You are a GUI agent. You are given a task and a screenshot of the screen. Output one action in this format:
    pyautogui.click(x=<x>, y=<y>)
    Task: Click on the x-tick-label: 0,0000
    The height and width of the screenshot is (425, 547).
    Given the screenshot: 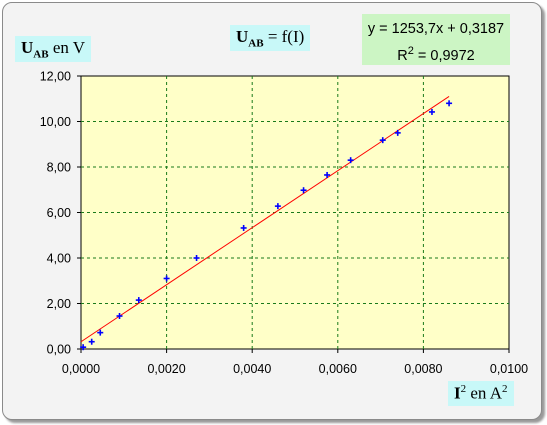 What is the action you would take?
    pyautogui.click(x=81, y=369)
    